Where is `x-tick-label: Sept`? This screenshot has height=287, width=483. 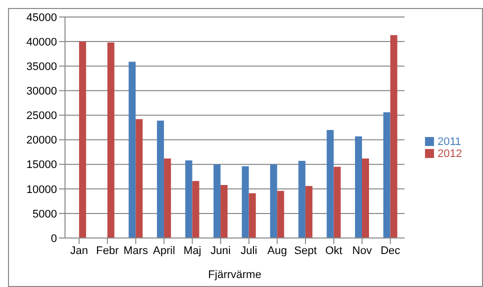 x-tick-label: Sept is located at coordinates (305, 250).